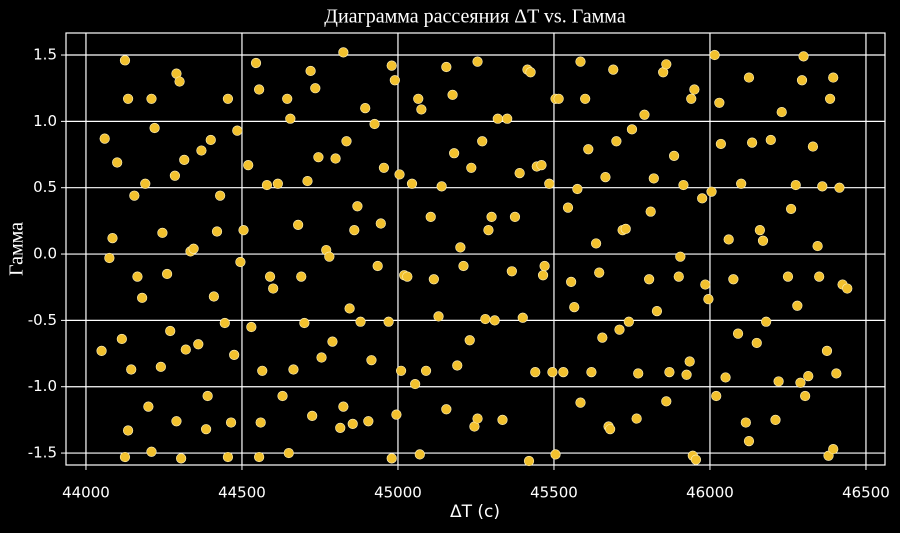 The height and width of the screenshot is (533, 900). I want to click on x-axis-label: ΔT (c), so click(475, 512).